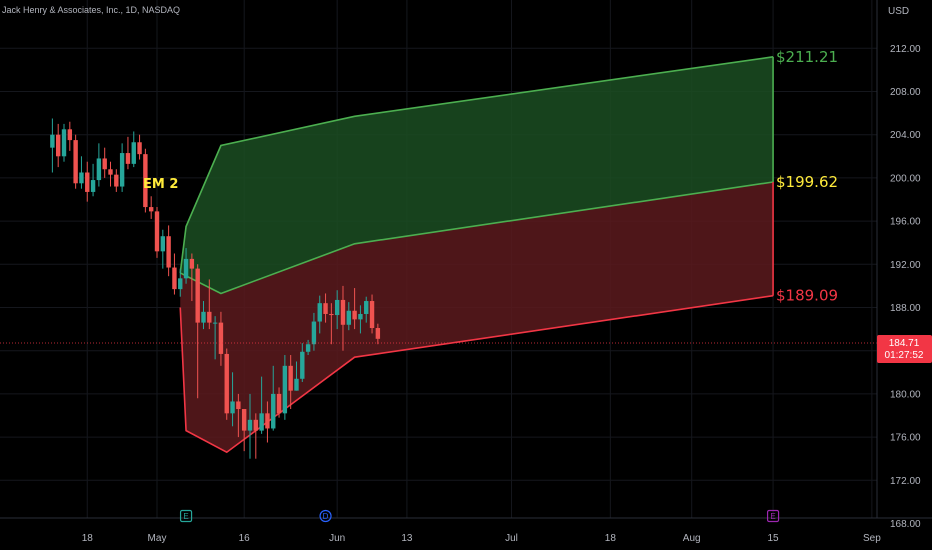 The height and width of the screenshot is (550, 932). Describe the element at coordinates (872, 538) in the screenshot. I see `time-tick-label: Sep` at that location.